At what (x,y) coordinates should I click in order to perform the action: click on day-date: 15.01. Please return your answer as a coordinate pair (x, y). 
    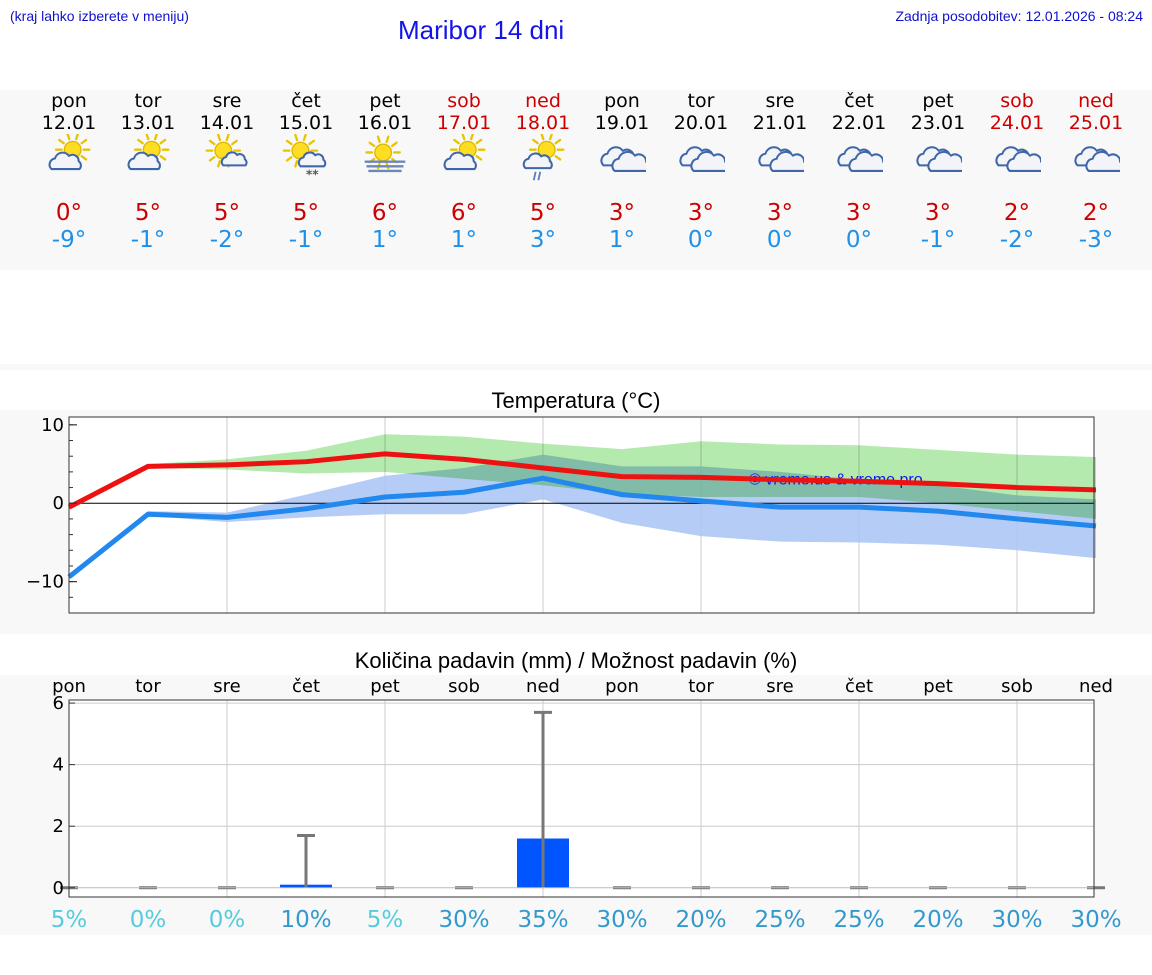
    Looking at the image, I should click on (306, 123).